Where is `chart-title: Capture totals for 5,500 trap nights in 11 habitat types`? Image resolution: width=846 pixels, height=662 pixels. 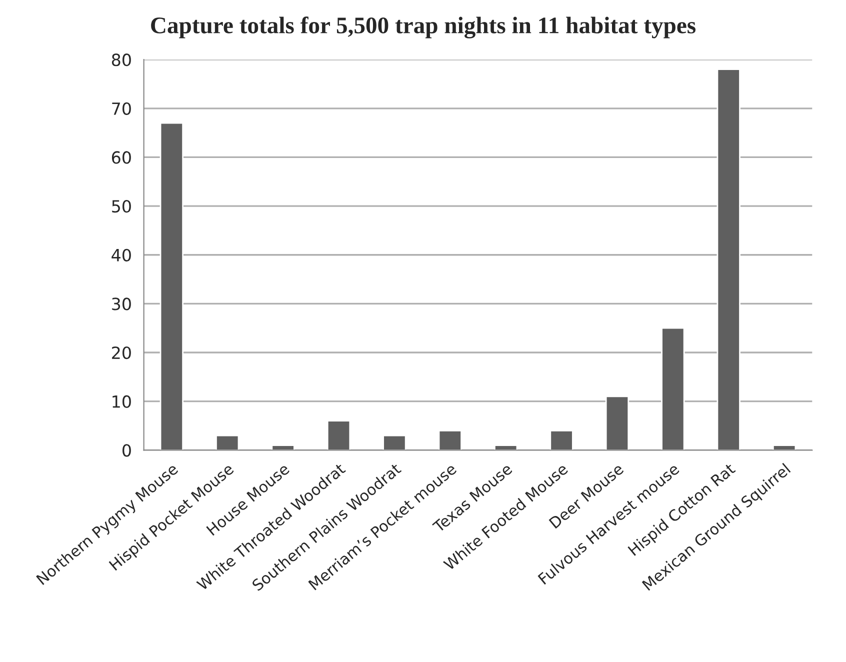 chart-title: Capture totals for 5,500 trap nights in 11 habitat types is located at coordinates (423, 27).